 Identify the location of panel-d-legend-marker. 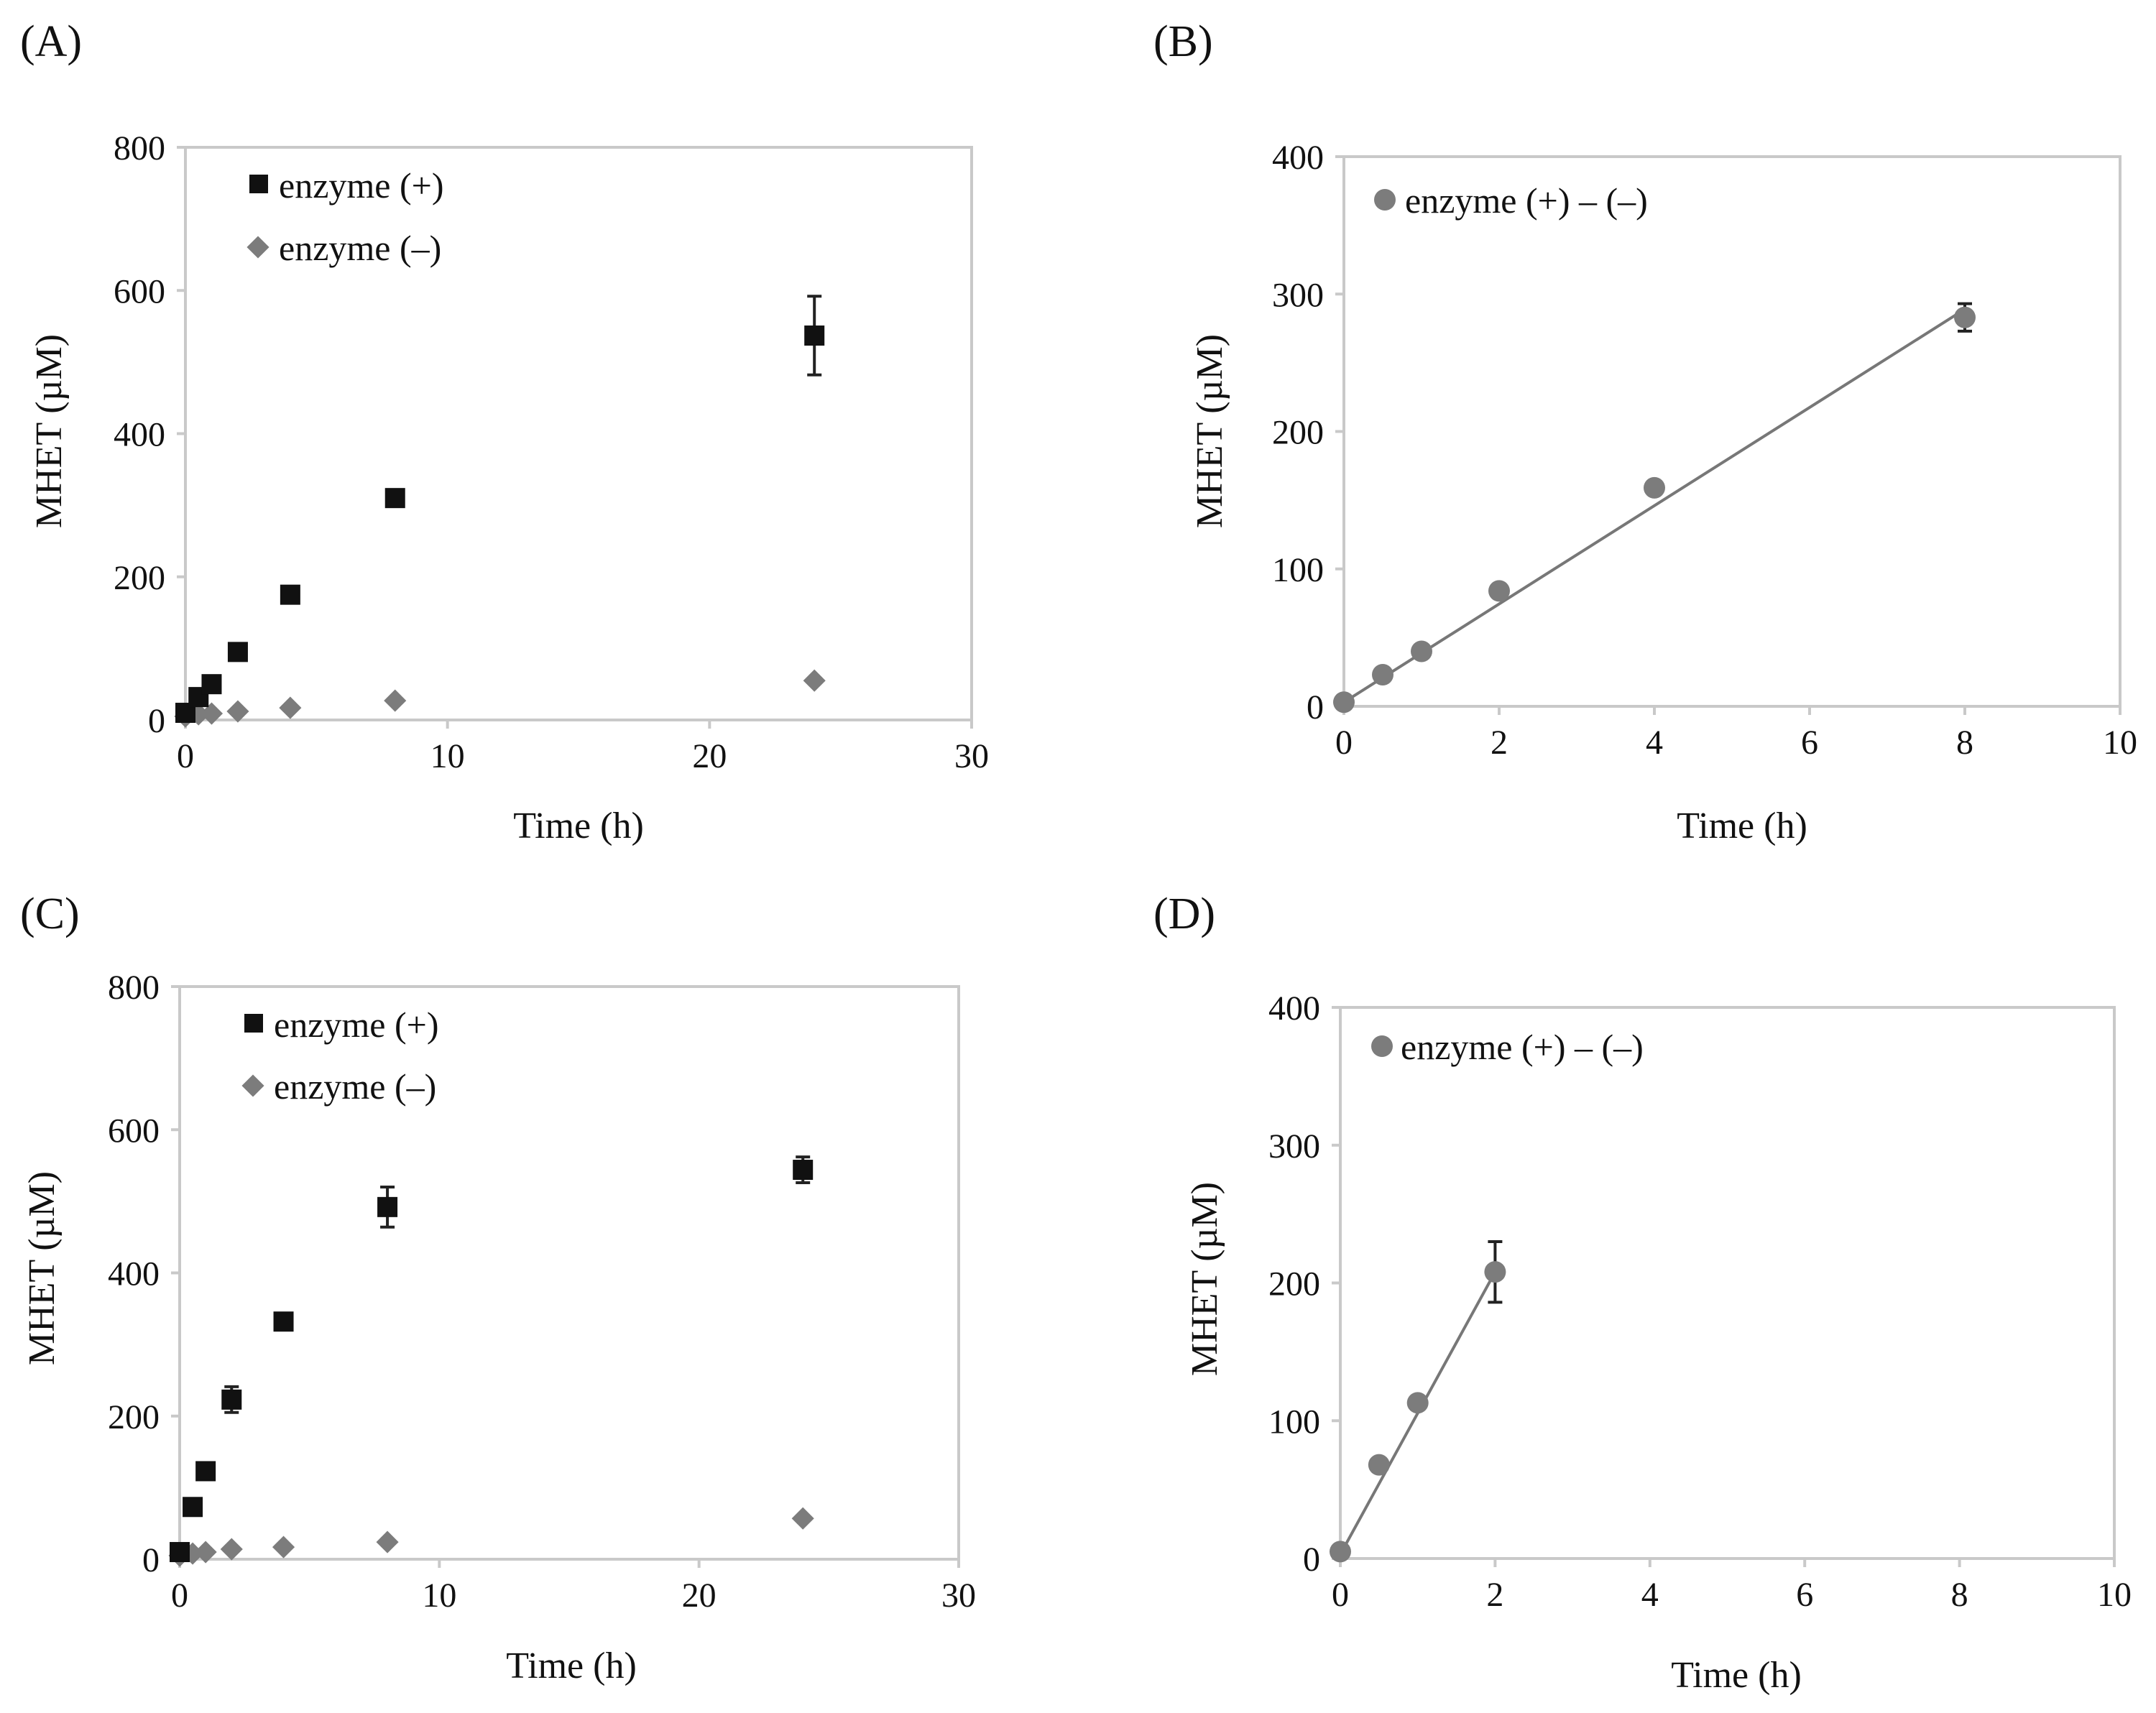
(1382, 1046).